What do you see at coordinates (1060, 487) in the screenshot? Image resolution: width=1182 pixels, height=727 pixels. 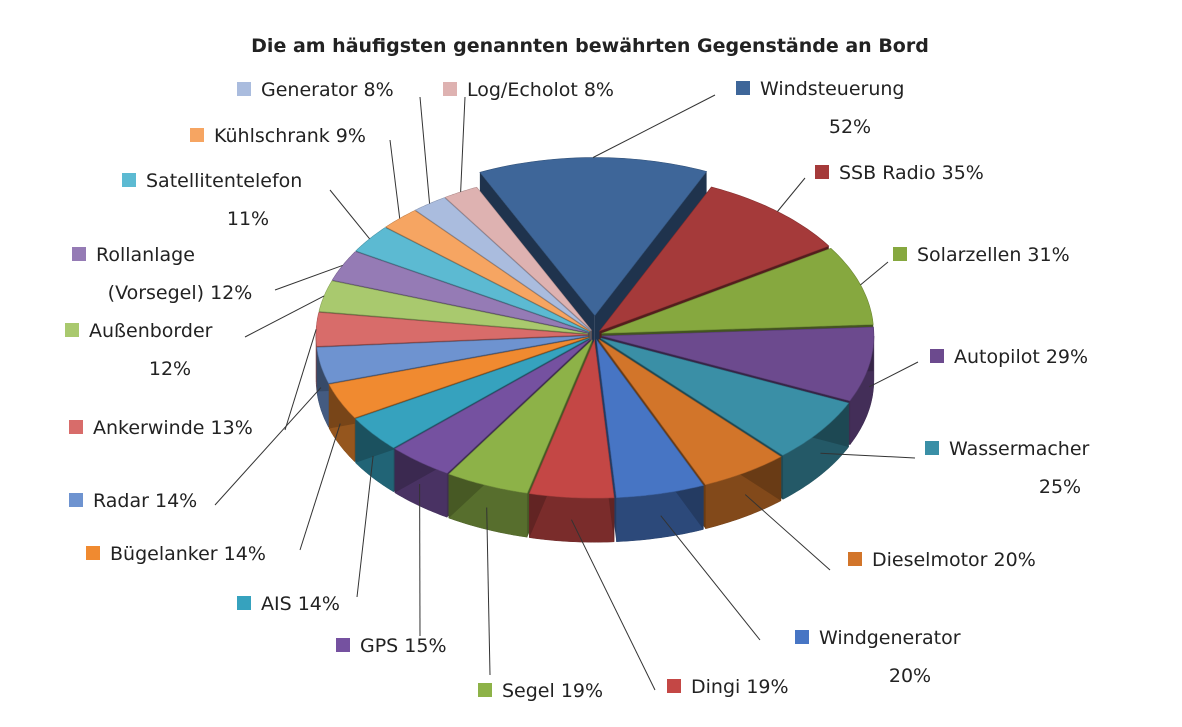 I see `slice-value: 25%` at bounding box center [1060, 487].